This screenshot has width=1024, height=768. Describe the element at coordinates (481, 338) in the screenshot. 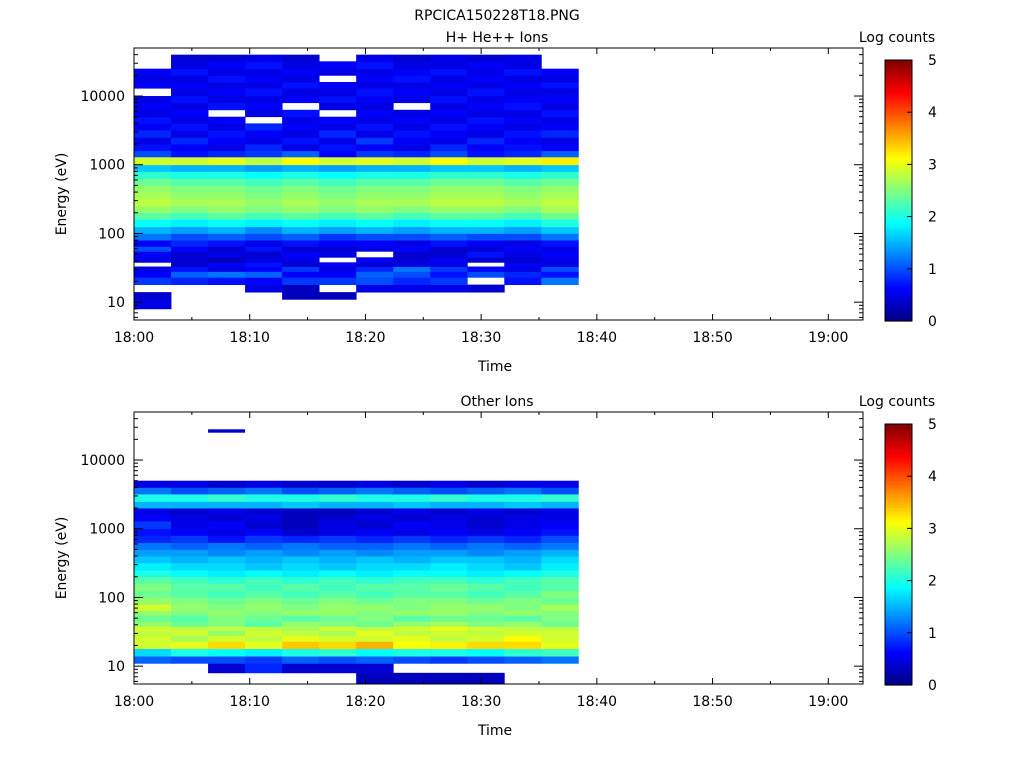

I see `x-tick-label: 18:30` at that location.